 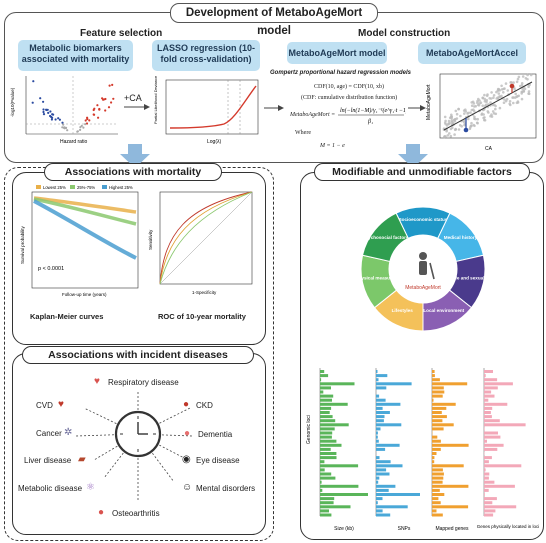 I want to click on cancer-cell-icon: ✲, so click(x=68, y=432).